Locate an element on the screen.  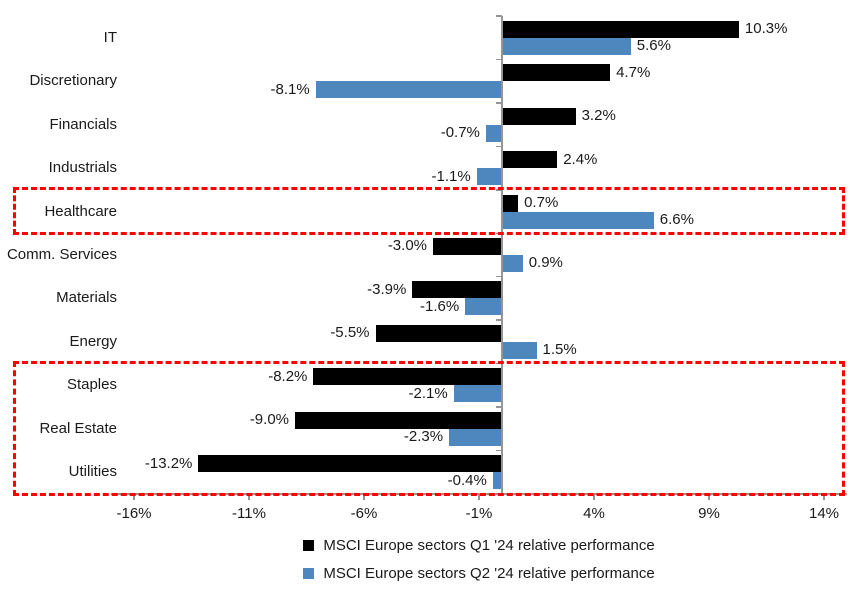
bar-q1-materials is located at coordinates (457, 290).